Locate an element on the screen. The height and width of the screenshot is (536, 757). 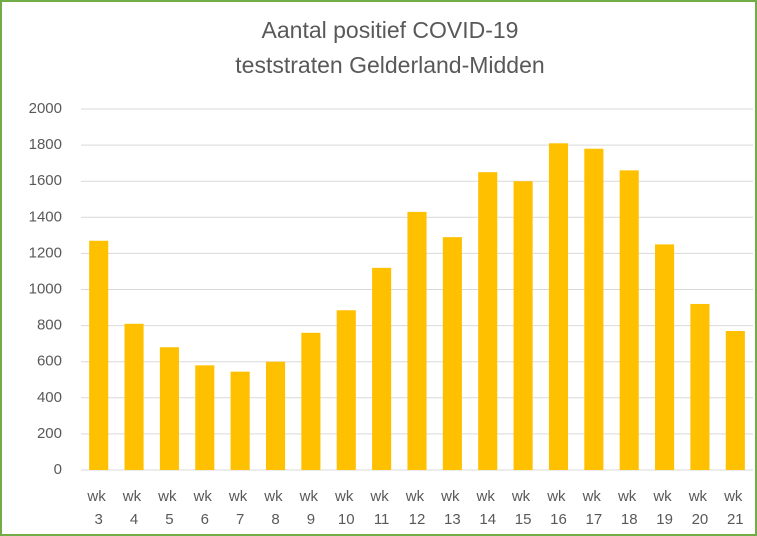
x-tick-label: wk 21 is located at coordinates (735, 508).